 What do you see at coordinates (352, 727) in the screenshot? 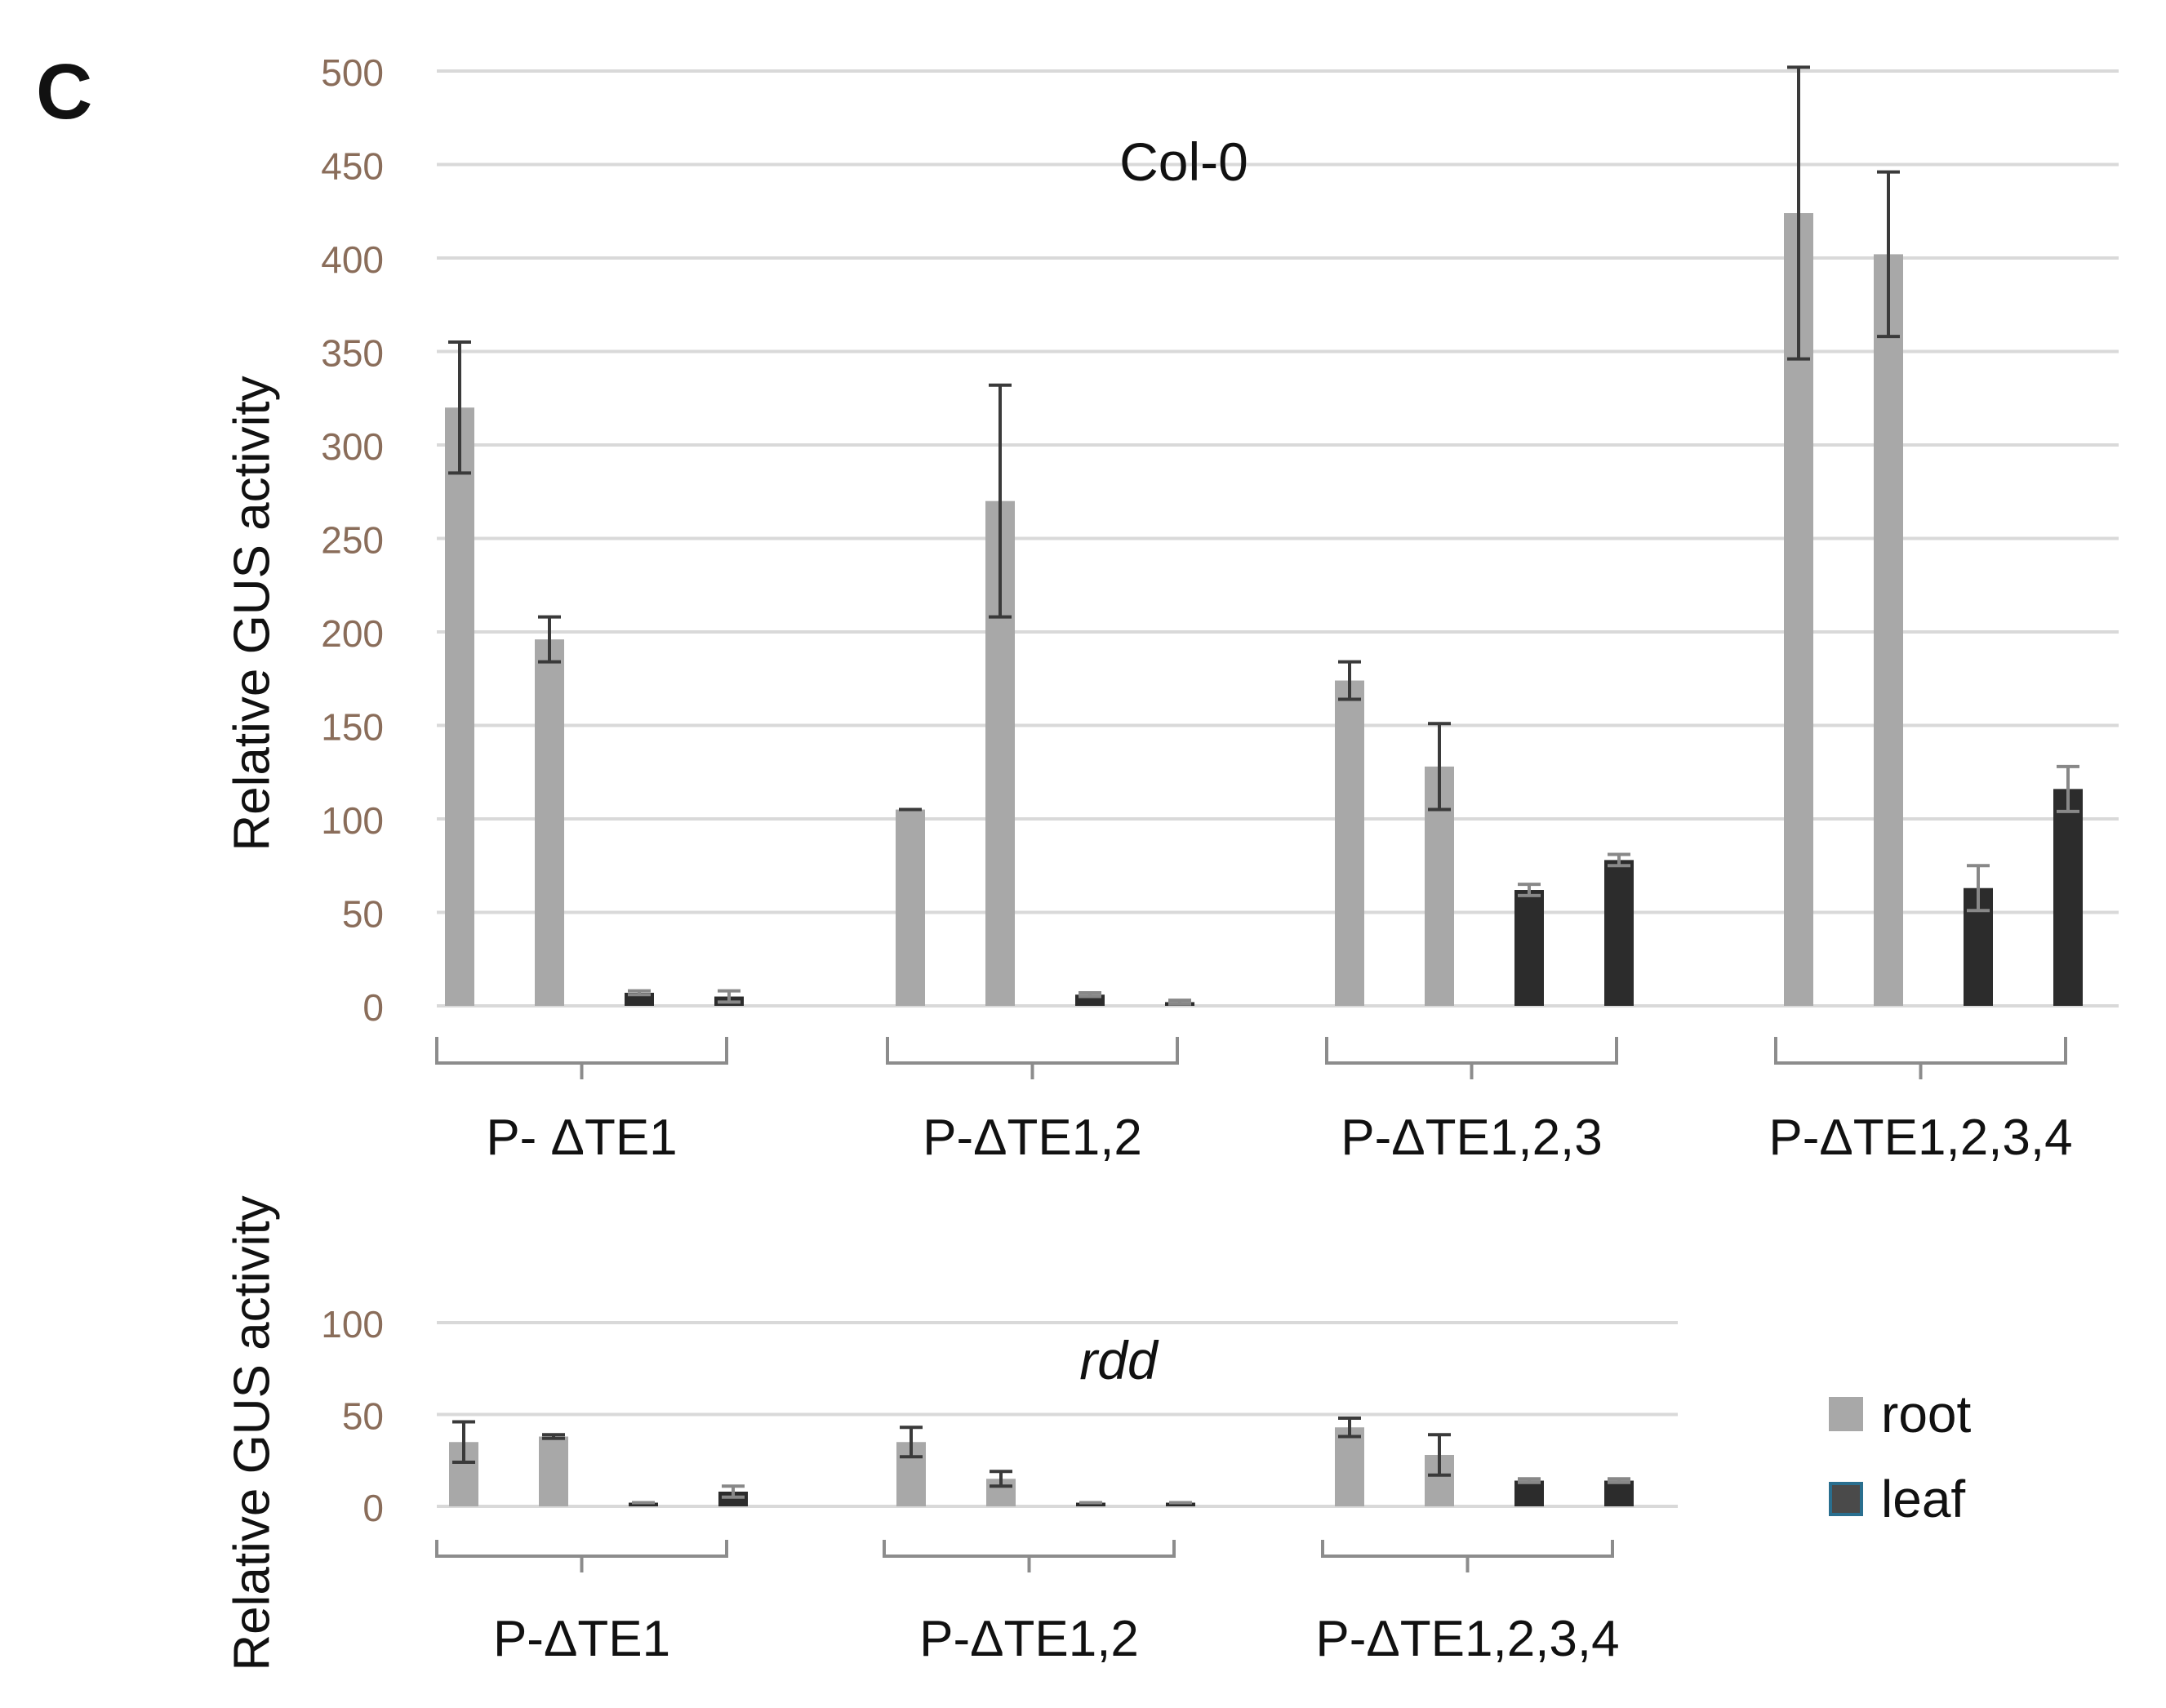
I see `col0-y-tick-label: 150` at bounding box center [352, 727].